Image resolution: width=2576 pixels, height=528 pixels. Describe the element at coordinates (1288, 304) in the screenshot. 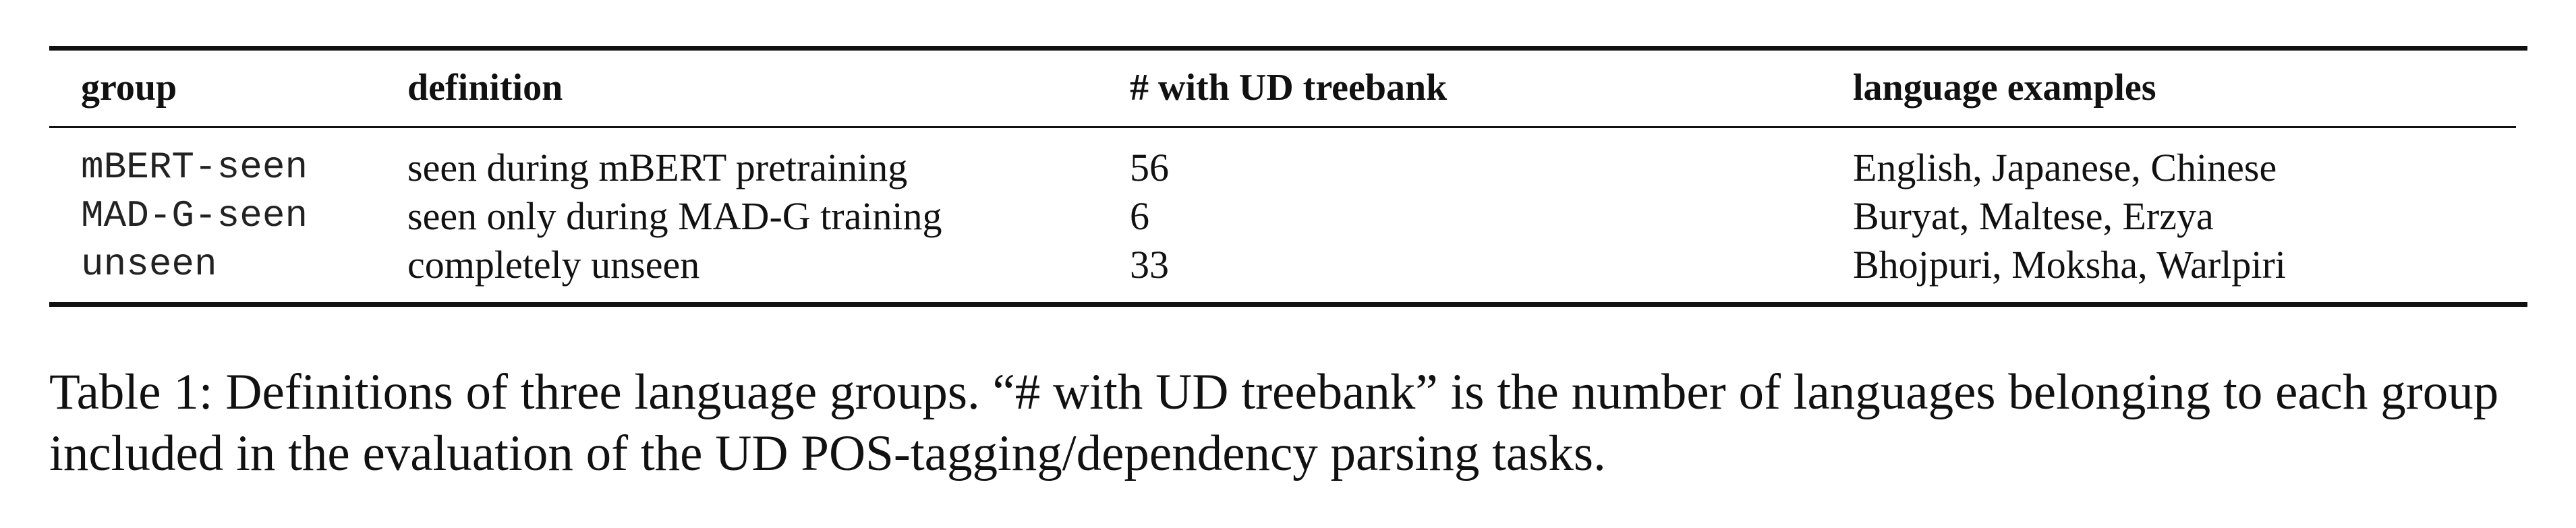

I see `table-bottom-rule` at that location.